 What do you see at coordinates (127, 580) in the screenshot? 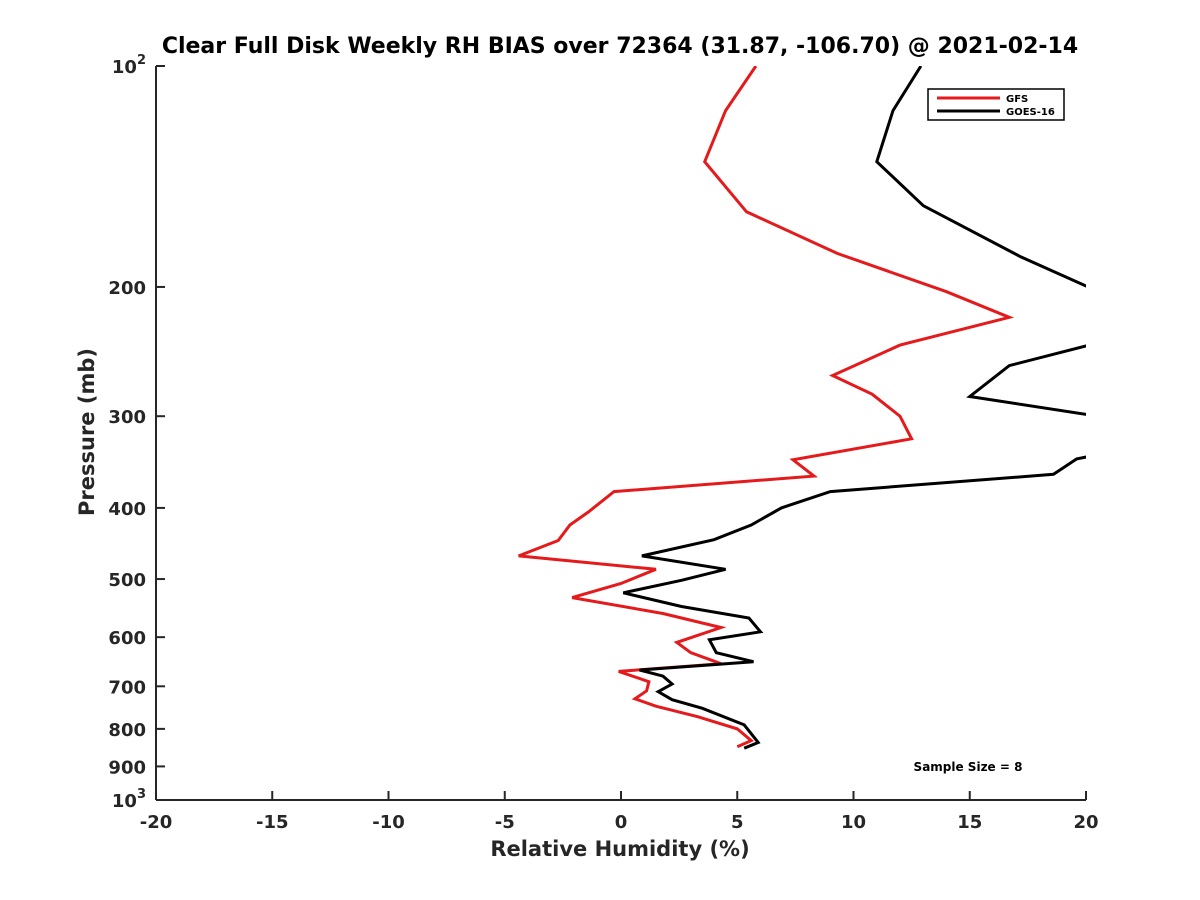
I see `y-tick-label: 500` at bounding box center [127, 580].